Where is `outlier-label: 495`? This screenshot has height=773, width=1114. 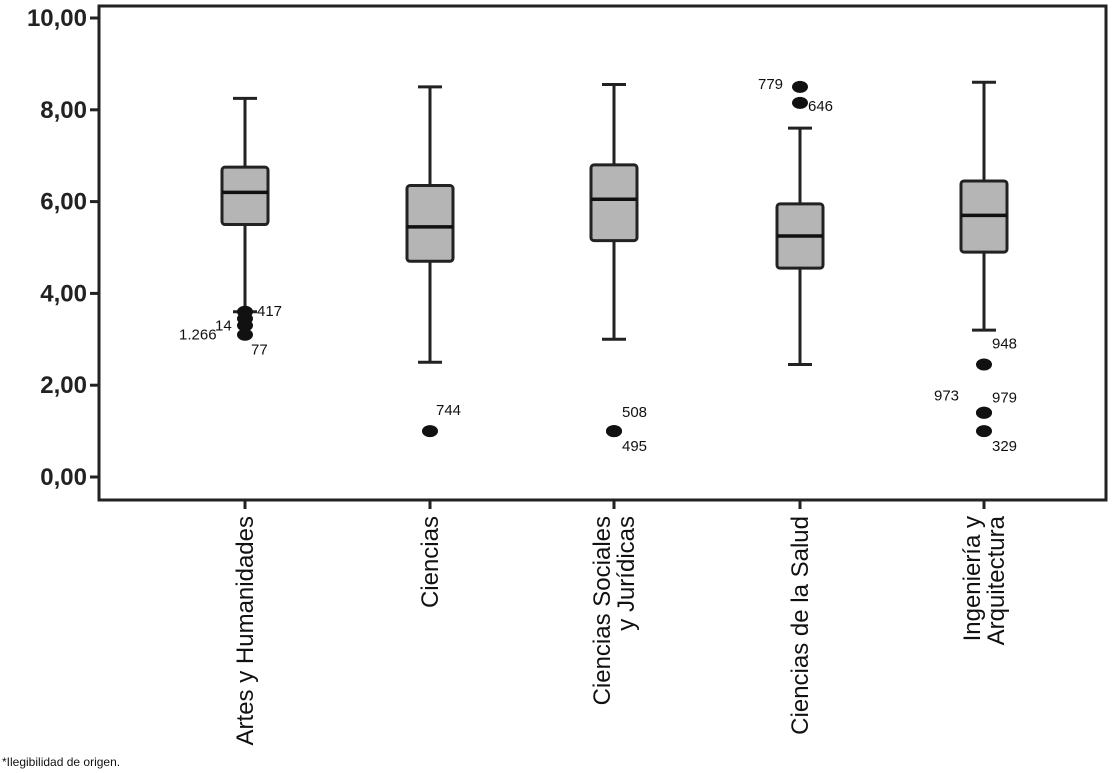
outlier-label: 495 is located at coordinates (634, 446).